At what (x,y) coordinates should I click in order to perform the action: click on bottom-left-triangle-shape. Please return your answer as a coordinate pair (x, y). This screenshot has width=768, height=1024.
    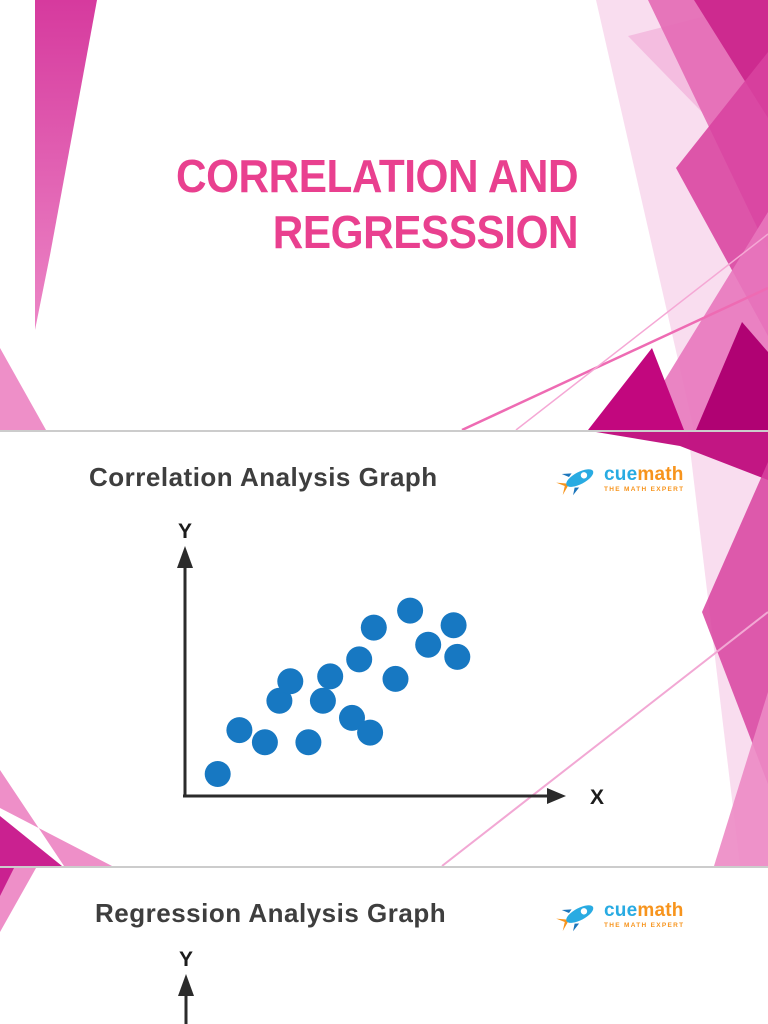
    Looking at the image, I should click on (23, 389).